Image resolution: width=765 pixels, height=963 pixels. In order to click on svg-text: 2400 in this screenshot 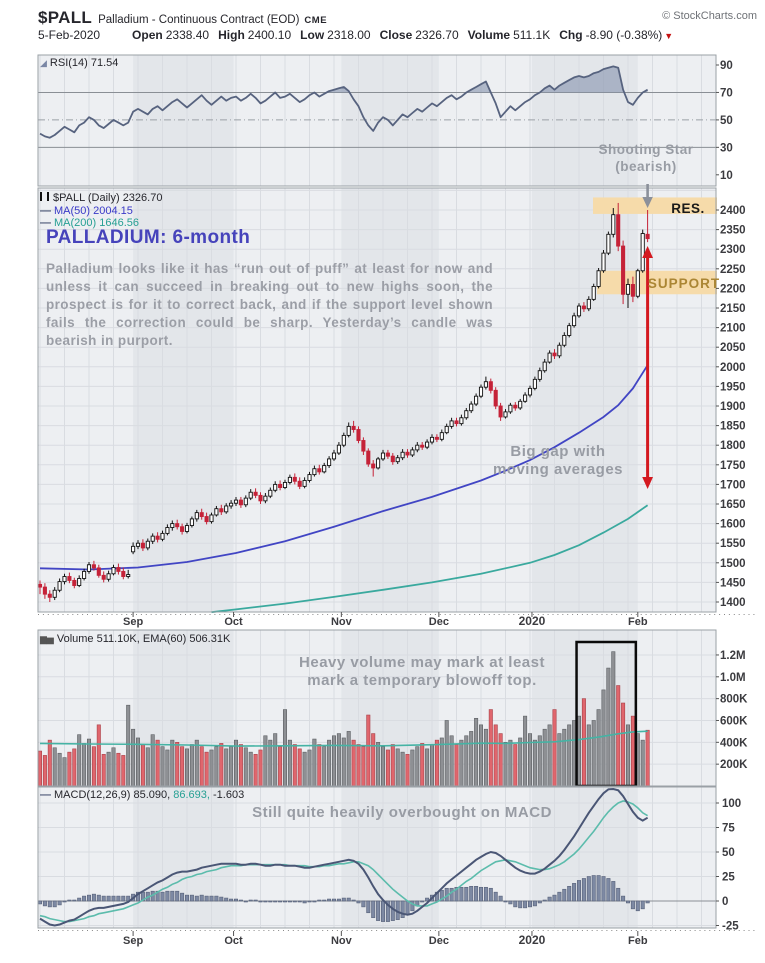, I will do `click(733, 211)`.